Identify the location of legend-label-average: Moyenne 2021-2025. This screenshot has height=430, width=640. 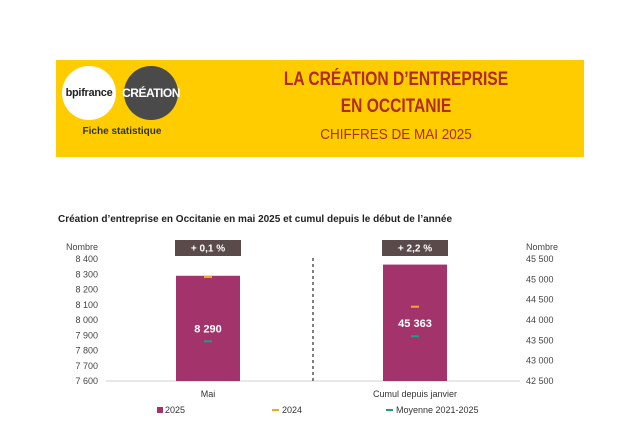
(437, 410).